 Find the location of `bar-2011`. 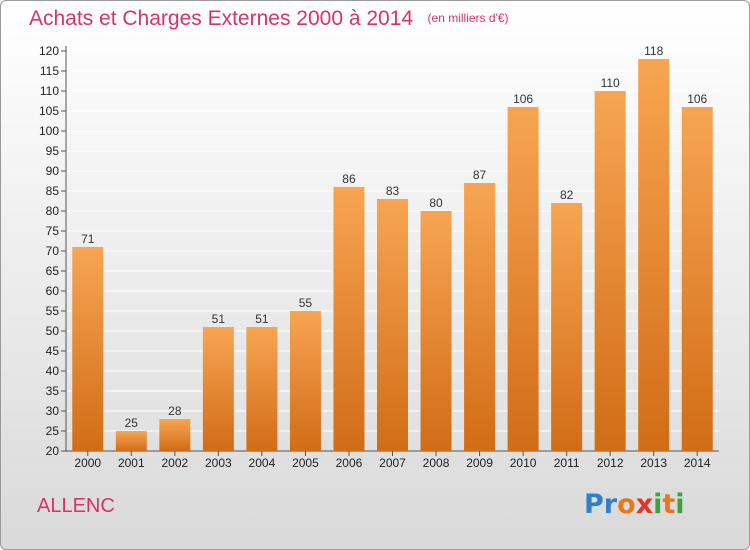

bar-2011 is located at coordinates (567, 327).